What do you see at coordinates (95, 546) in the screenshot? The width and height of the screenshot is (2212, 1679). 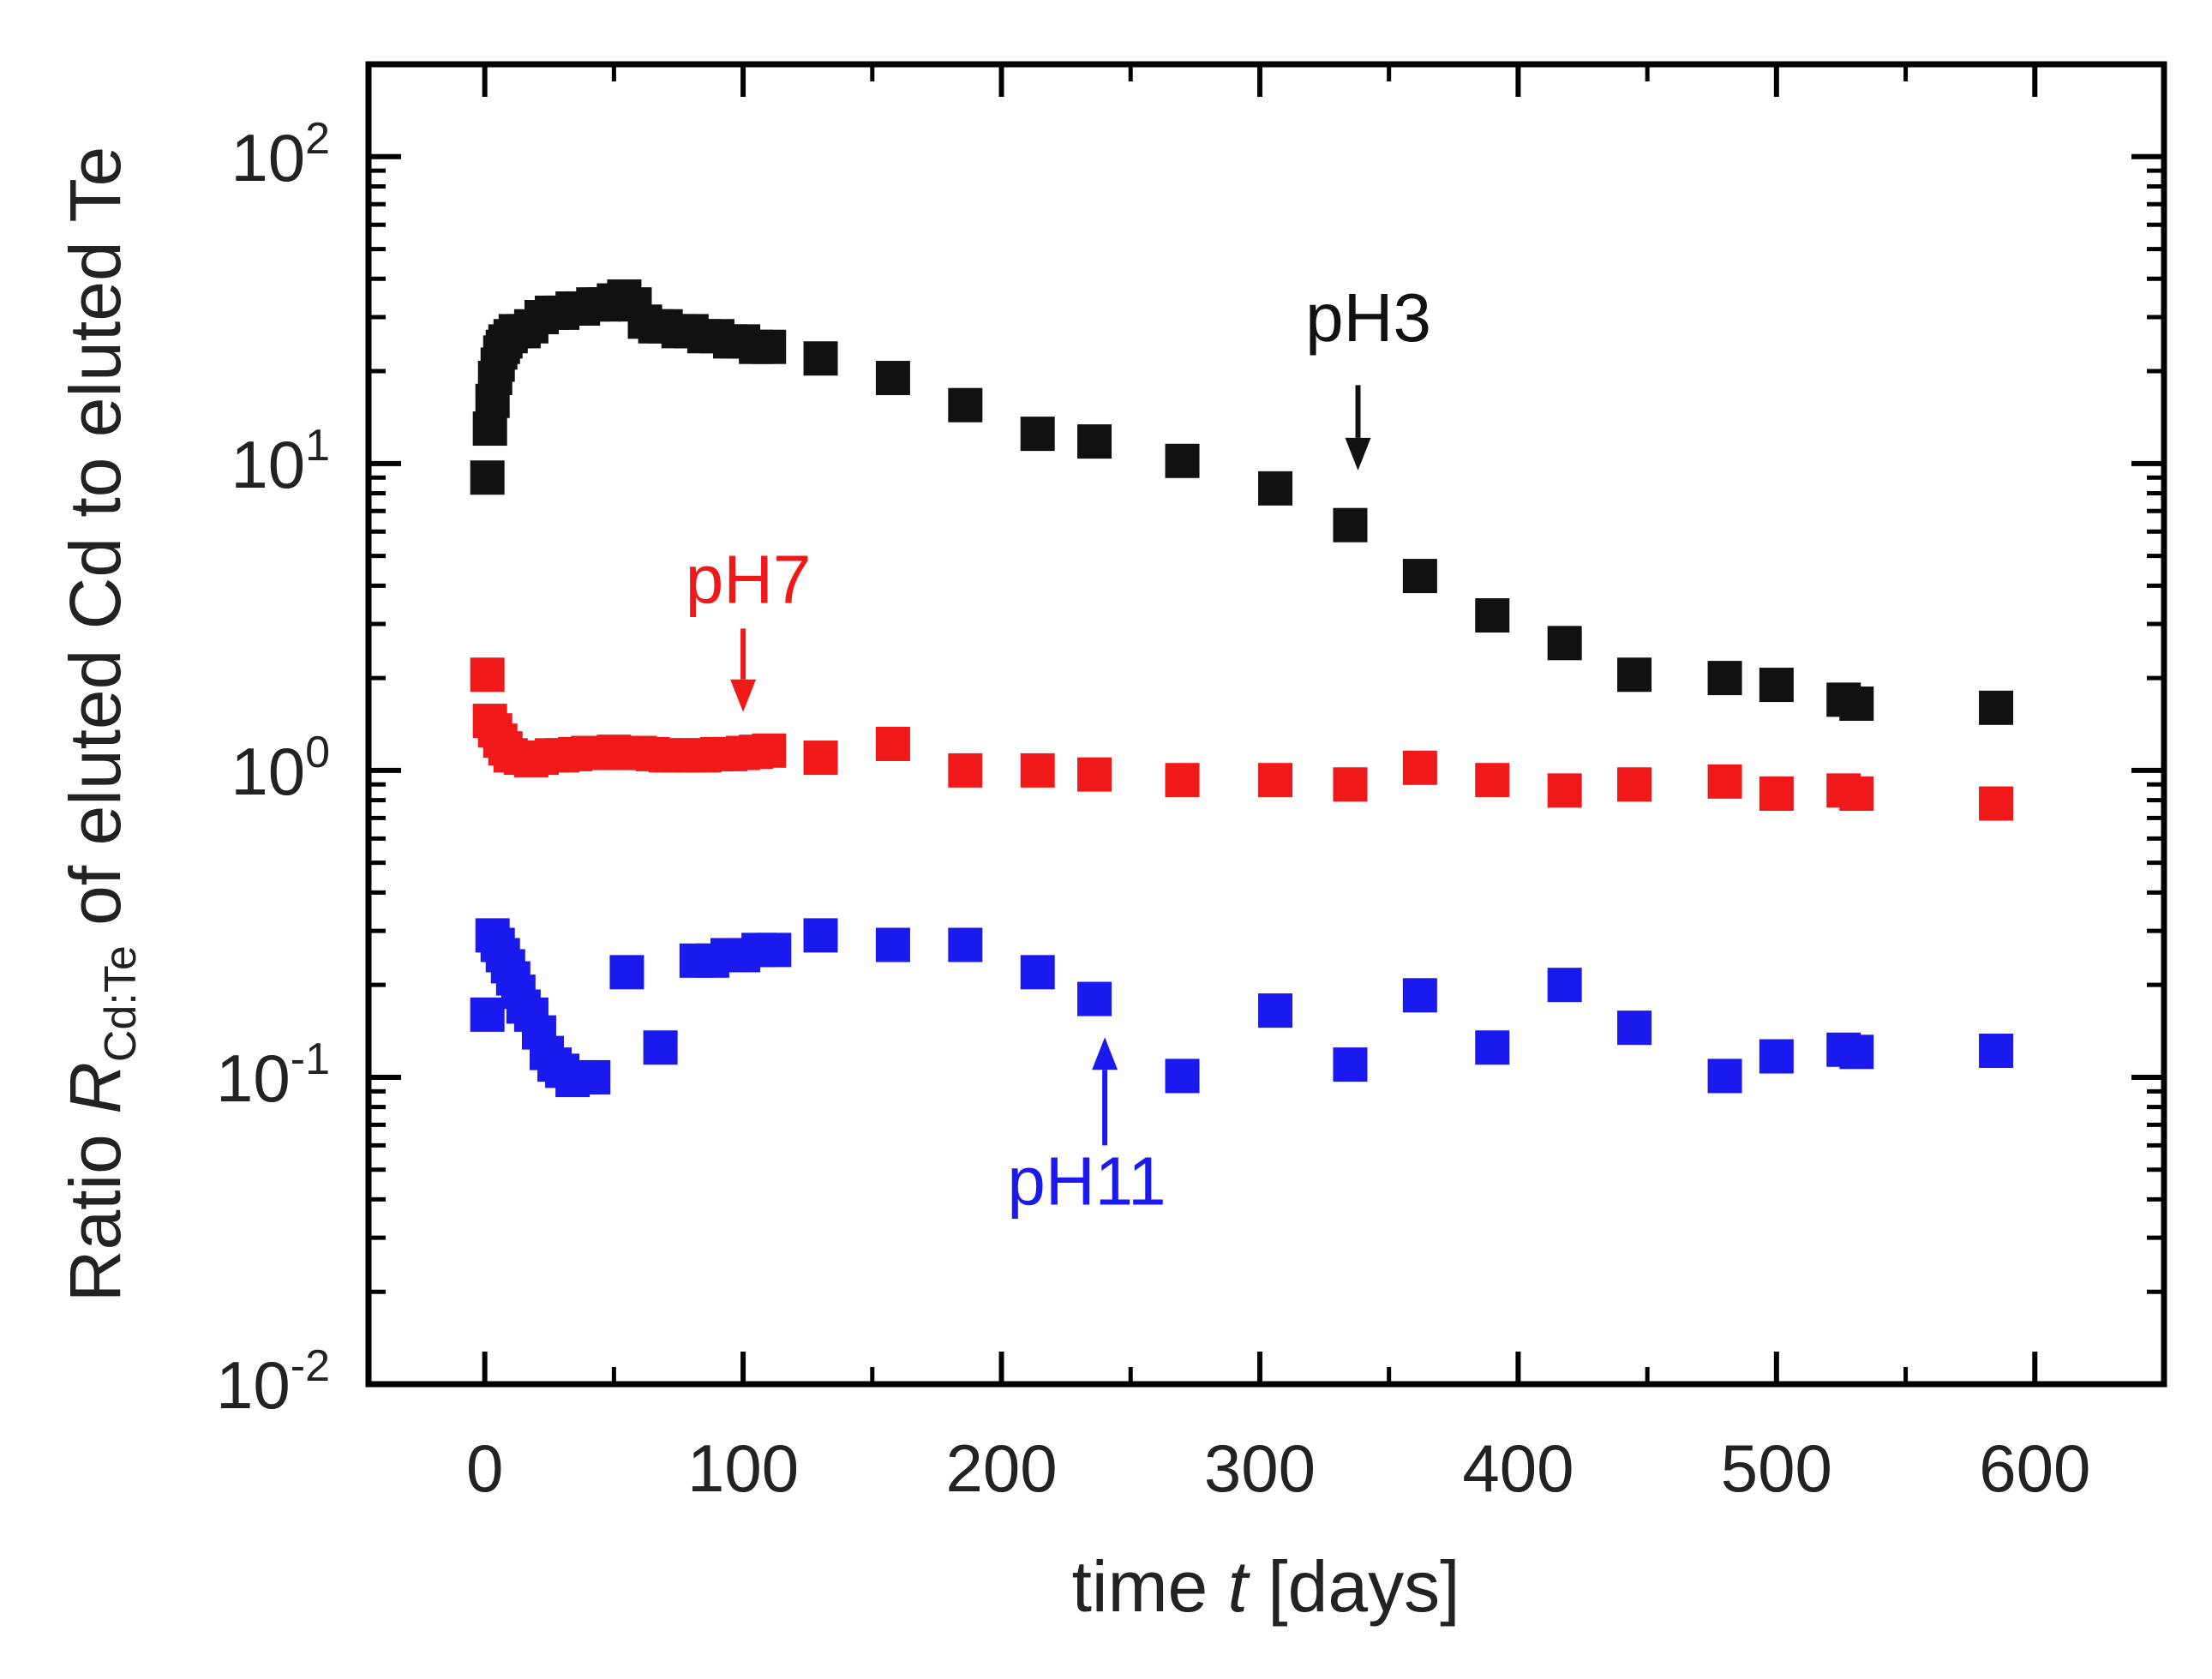 I see `y-axis-title-suffix: of eluted Cd to eluted Te` at bounding box center [95, 546].